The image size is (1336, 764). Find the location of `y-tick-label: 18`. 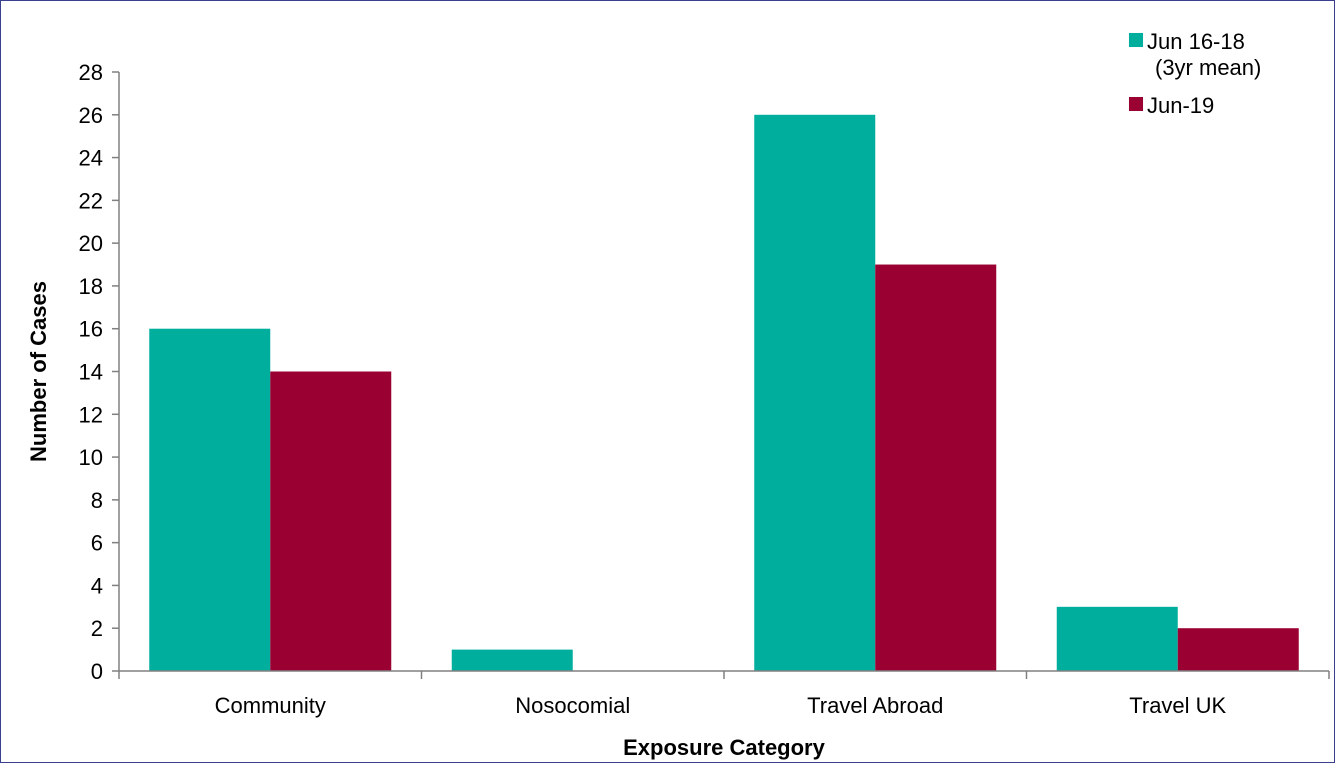

y-tick-label: 18 is located at coordinates (91, 286).